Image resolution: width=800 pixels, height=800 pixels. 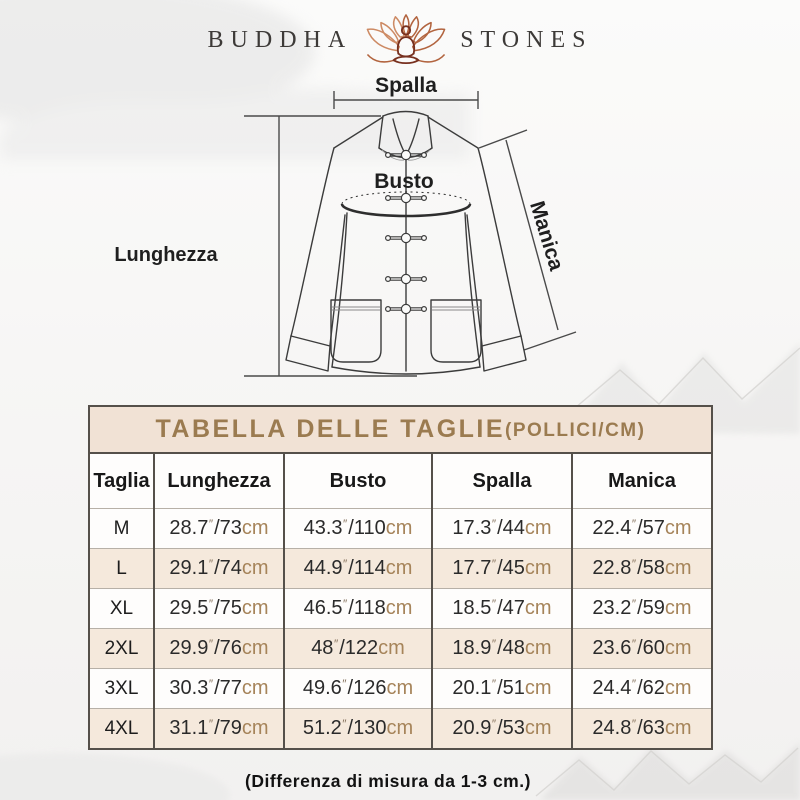 I want to click on brand-name-right: STONES, so click(x=526, y=39).